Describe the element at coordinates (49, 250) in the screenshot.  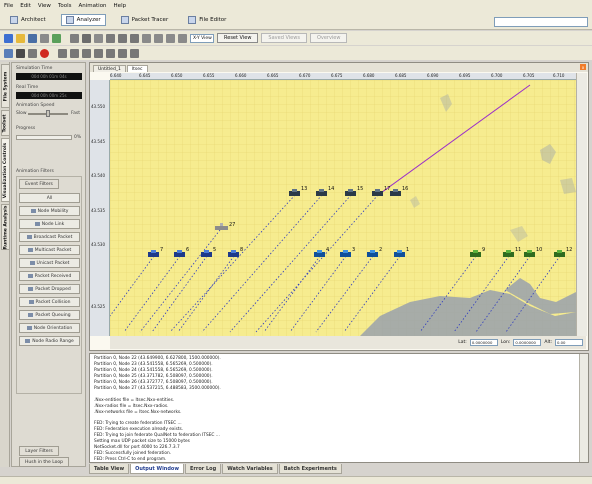
I see `filter-multicast-packet-button: Multicast Packet` at that location.